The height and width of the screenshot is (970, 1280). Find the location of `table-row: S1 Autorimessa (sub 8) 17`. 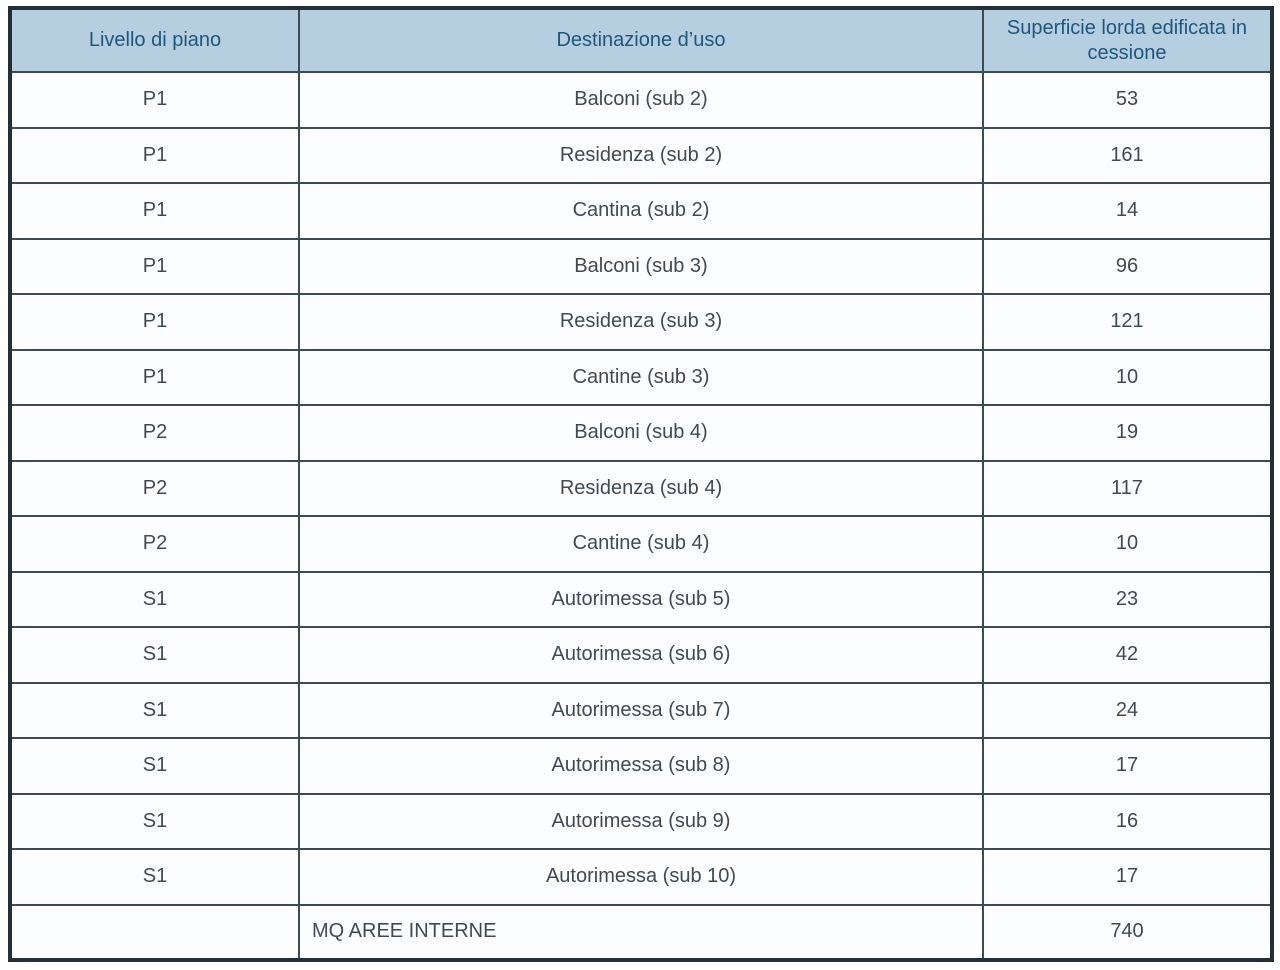

table-row: S1 Autorimessa (sub 8) 17 is located at coordinates (641, 766).